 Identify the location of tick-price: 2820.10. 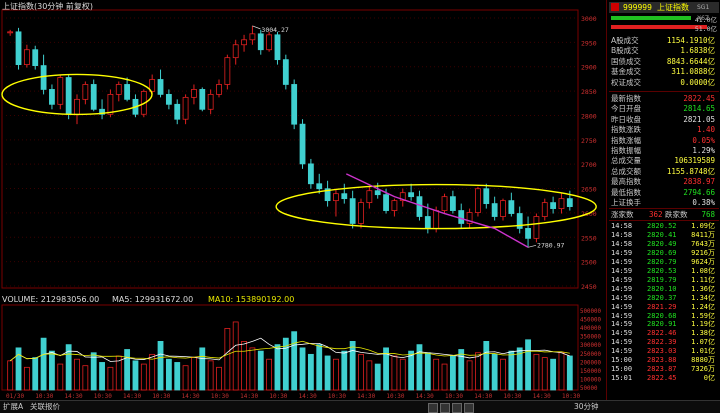
(662, 288).